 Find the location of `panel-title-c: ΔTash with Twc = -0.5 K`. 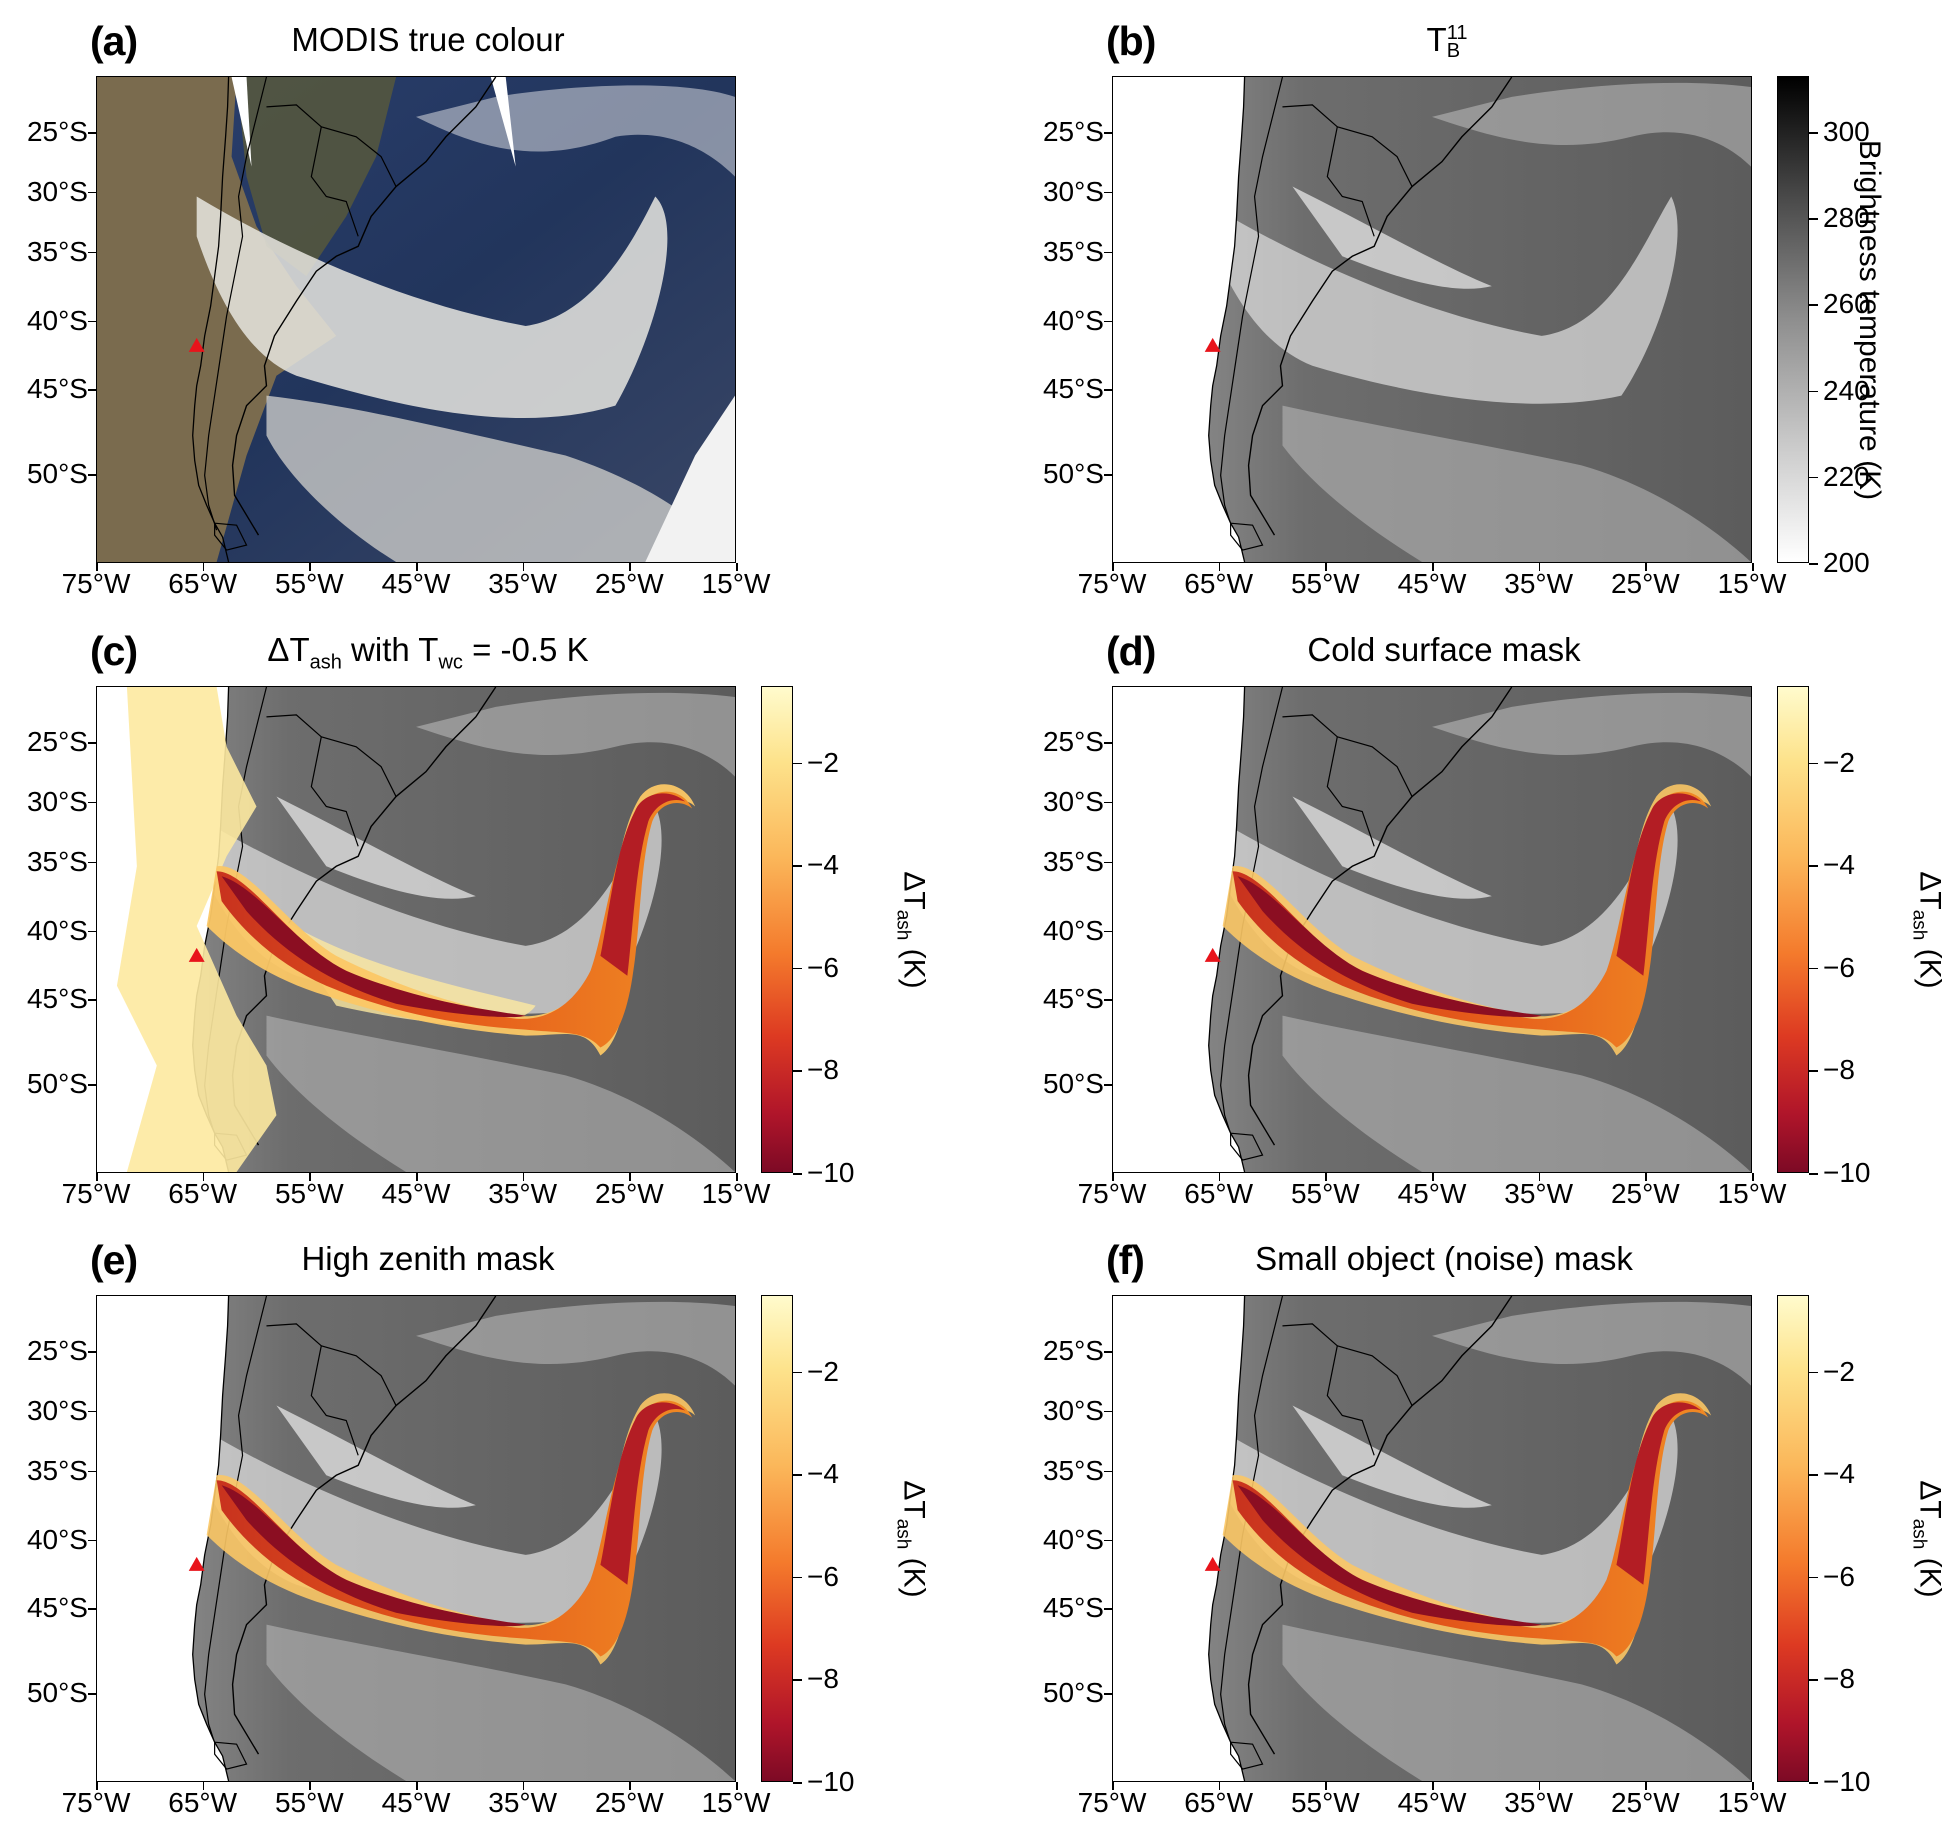

panel-title-c: ΔTash with Twc = -0.5 K is located at coordinates (427, 653).